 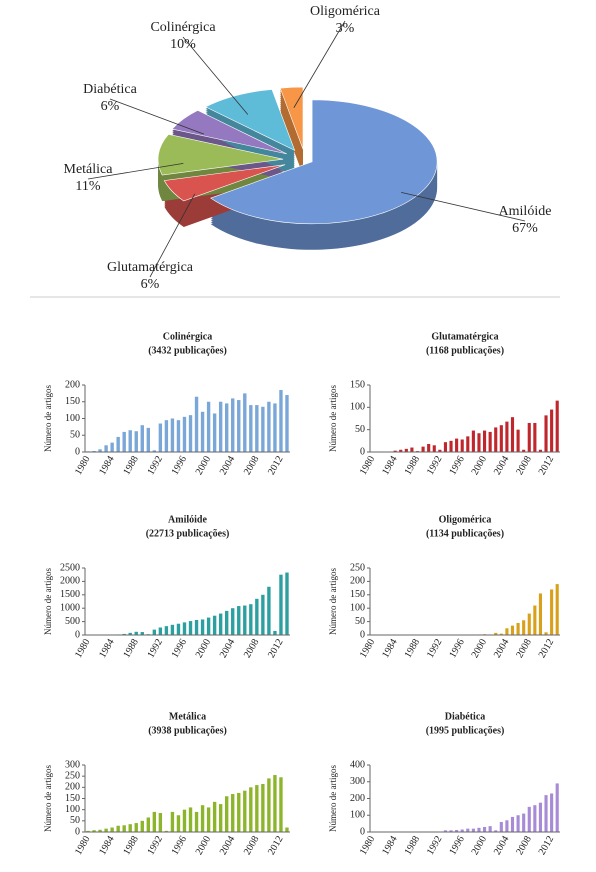 I want to click on chart-title: Oligomérica, so click(x=465, y=519).